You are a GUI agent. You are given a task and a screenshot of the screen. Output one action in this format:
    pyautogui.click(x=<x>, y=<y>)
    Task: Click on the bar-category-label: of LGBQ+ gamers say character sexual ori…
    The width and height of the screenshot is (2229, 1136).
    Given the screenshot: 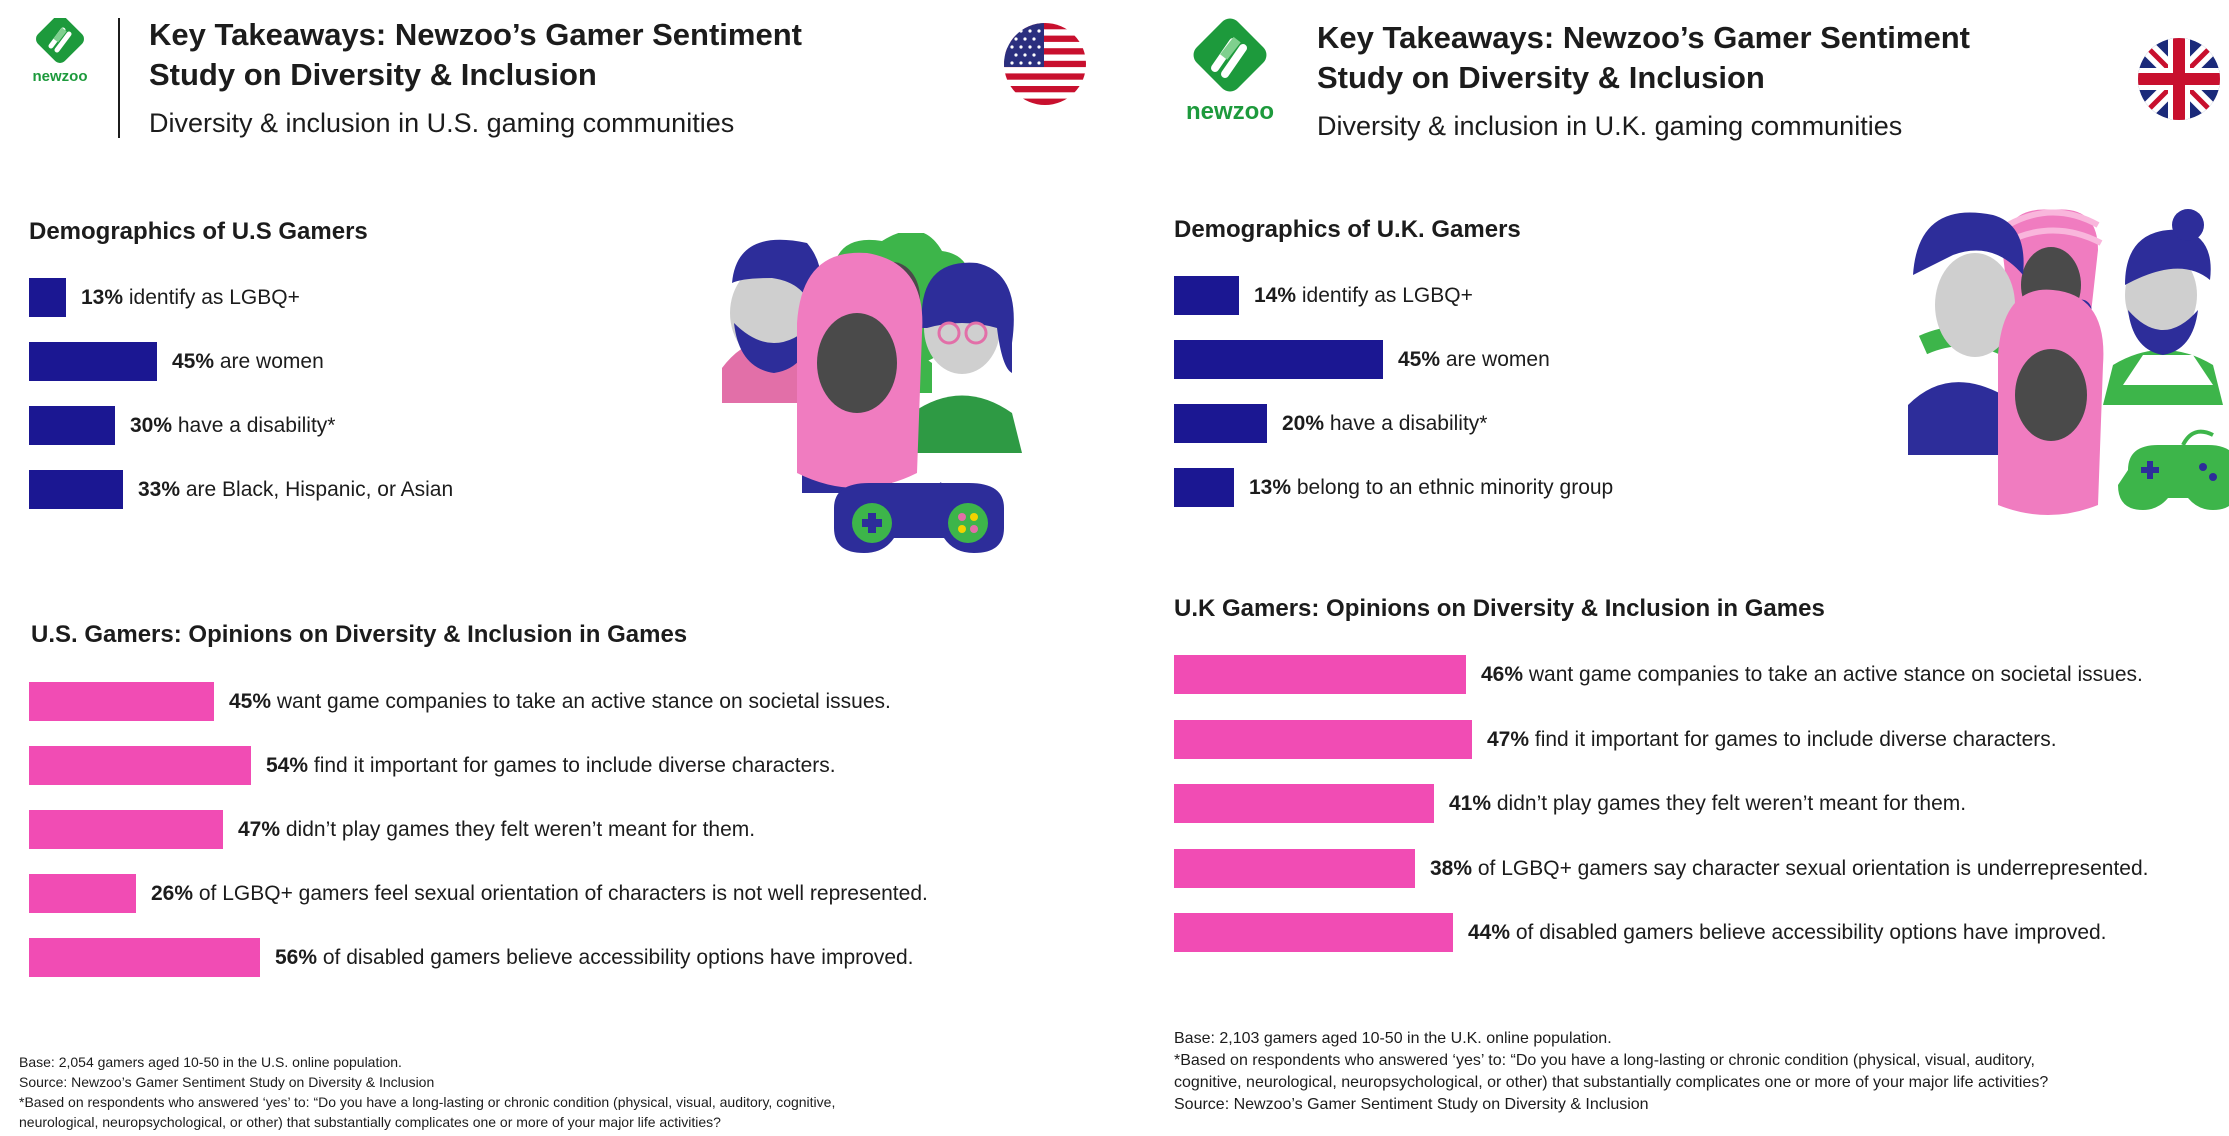 What is the action you would take?
    pyautogui.click(x=1810, y=868)
    